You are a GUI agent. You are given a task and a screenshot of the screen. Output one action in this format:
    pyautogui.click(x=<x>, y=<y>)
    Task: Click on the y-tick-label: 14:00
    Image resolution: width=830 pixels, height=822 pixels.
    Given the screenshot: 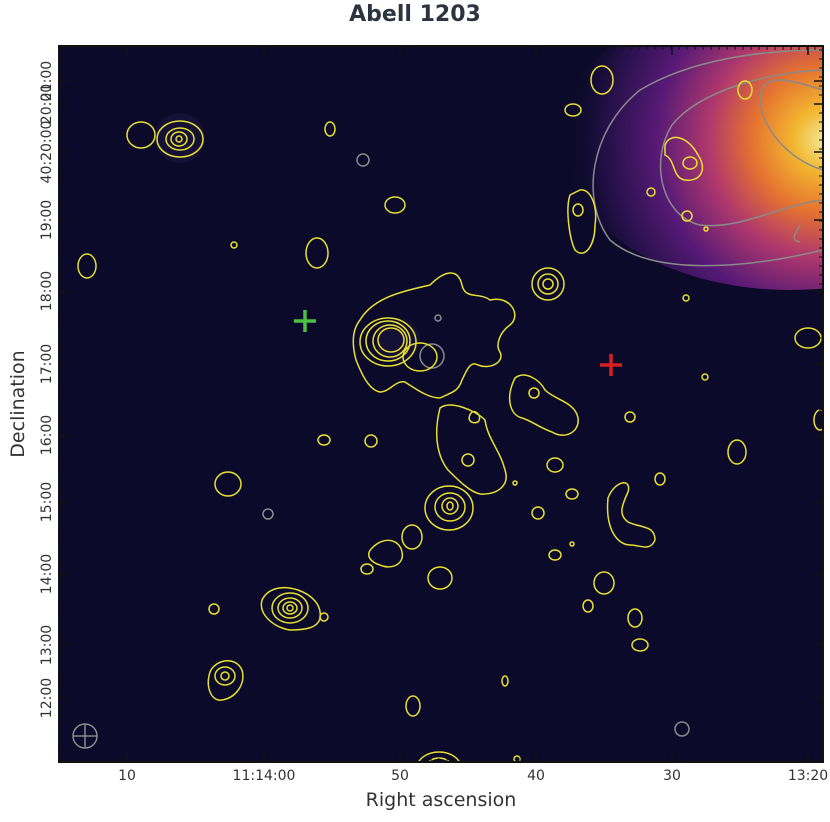 What is the action you would take?
    pyautogui.click(x=47, y=574)
    